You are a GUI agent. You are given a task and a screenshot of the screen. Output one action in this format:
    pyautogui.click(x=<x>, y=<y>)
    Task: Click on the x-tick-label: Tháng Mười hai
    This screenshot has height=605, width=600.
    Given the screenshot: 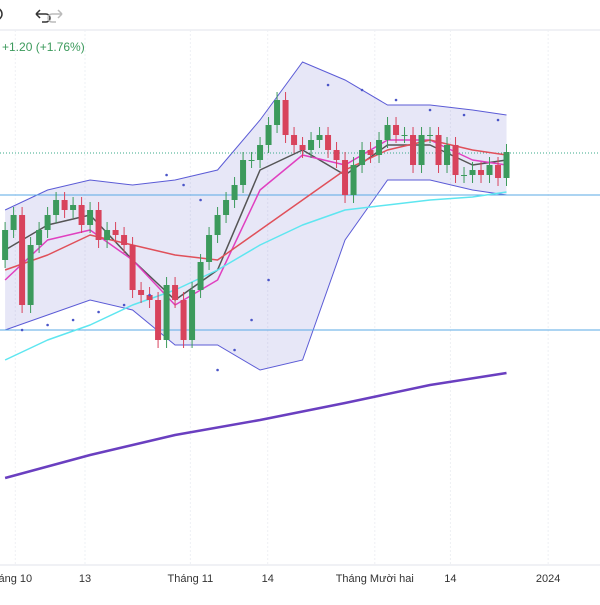 What is the action you would take?
    pyautogui.click(x=375, y=579)
    